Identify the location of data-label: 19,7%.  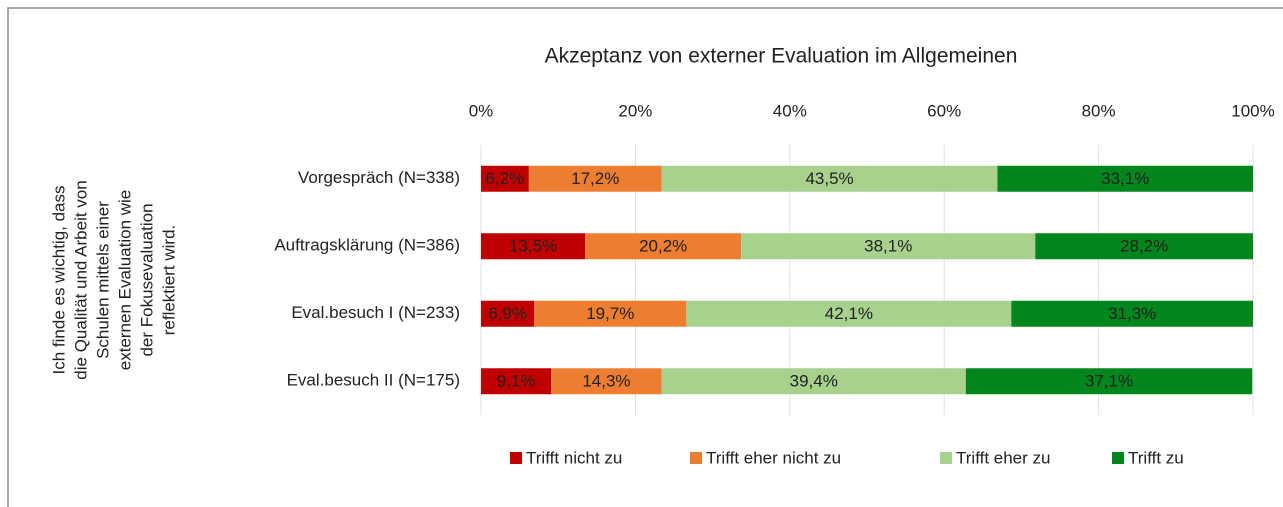
(610, 313).